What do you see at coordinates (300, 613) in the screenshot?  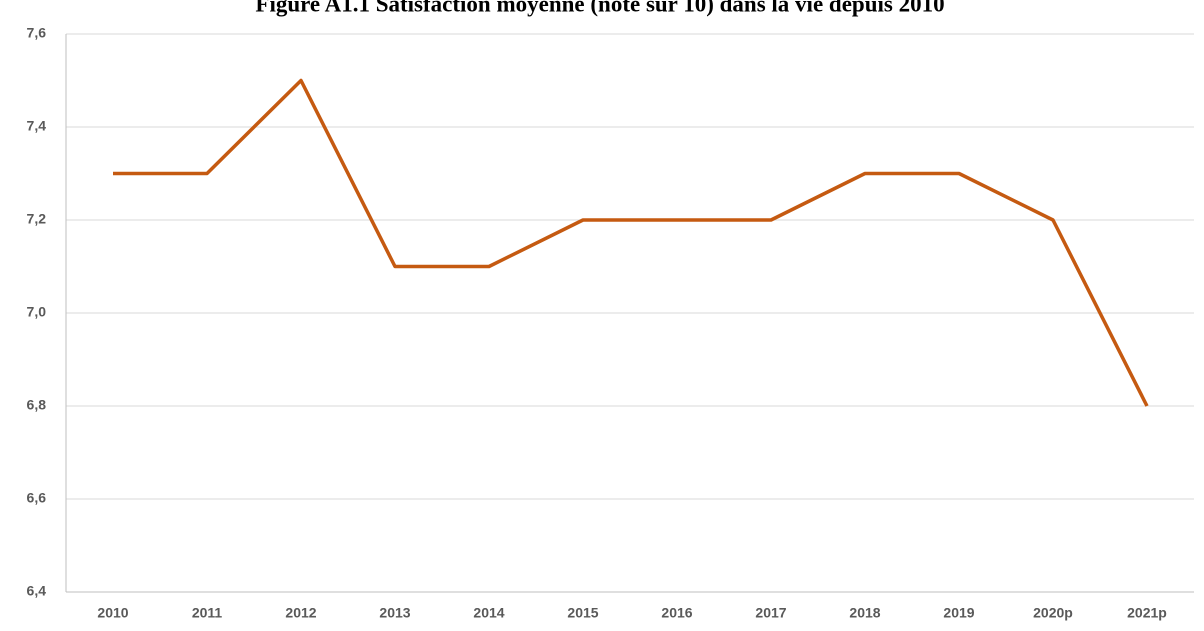 I see `x-tick-label: 2012` at bounding box center [300, 613].